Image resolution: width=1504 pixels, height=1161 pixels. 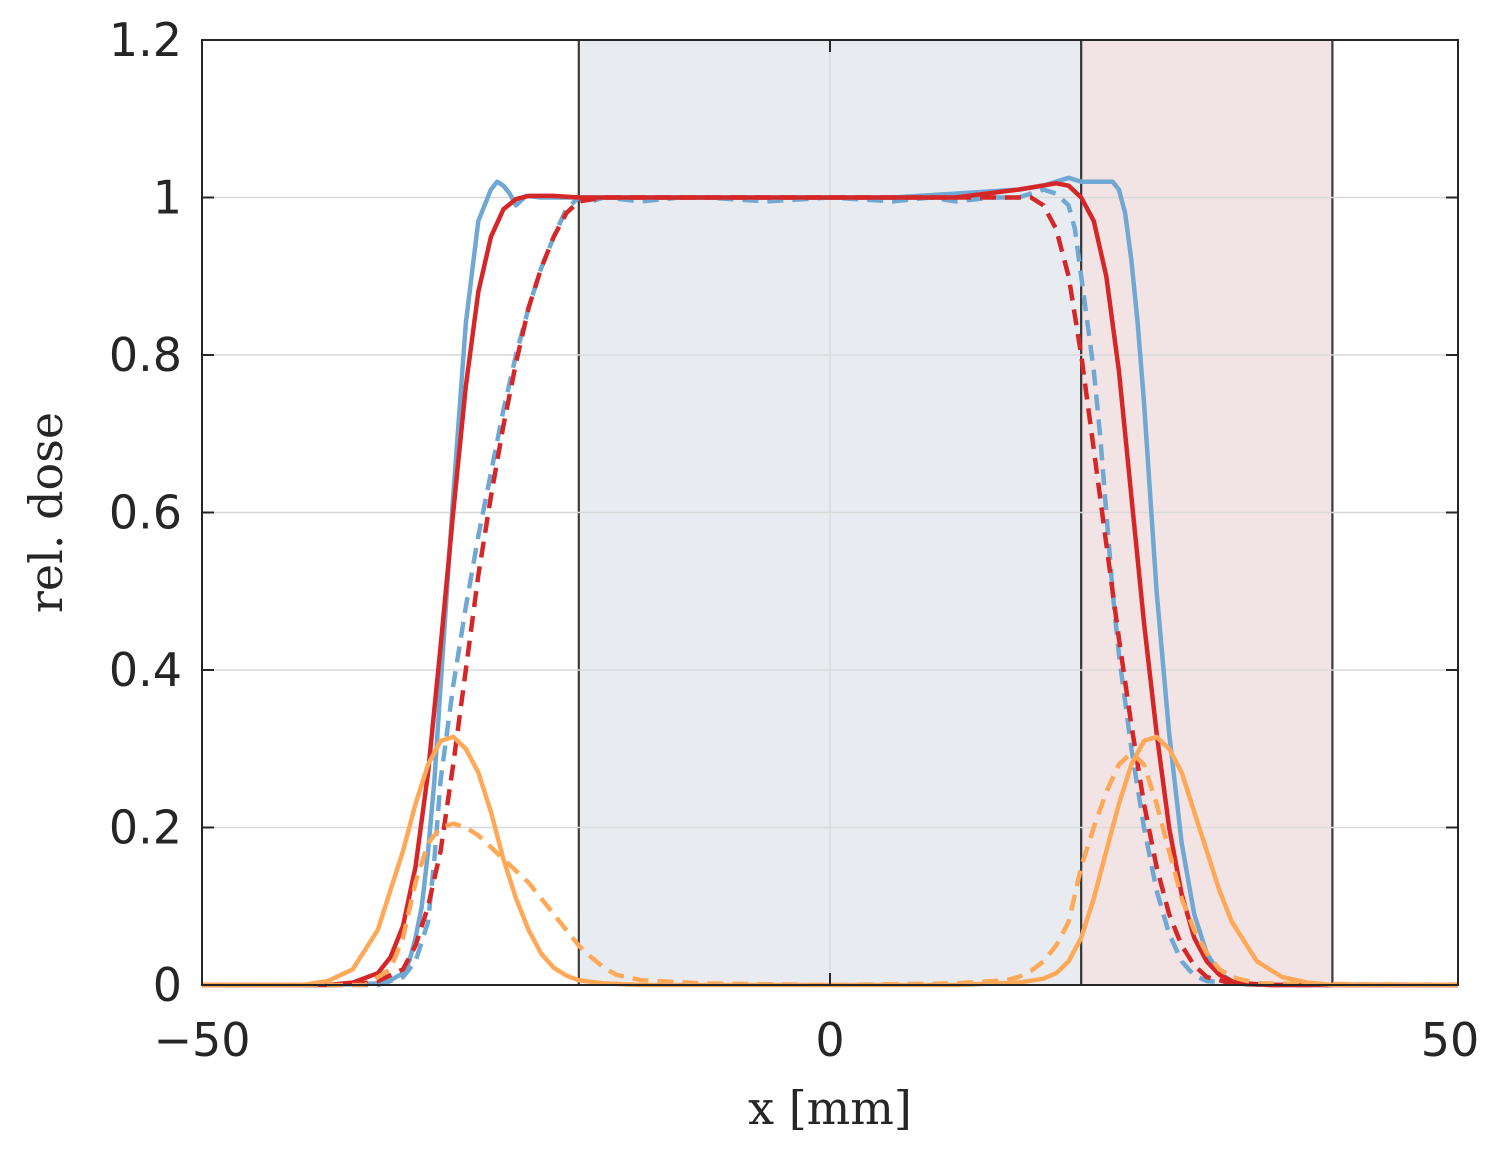 I want to click on y-tick-label-0: 0, so click(x=167, y=985).